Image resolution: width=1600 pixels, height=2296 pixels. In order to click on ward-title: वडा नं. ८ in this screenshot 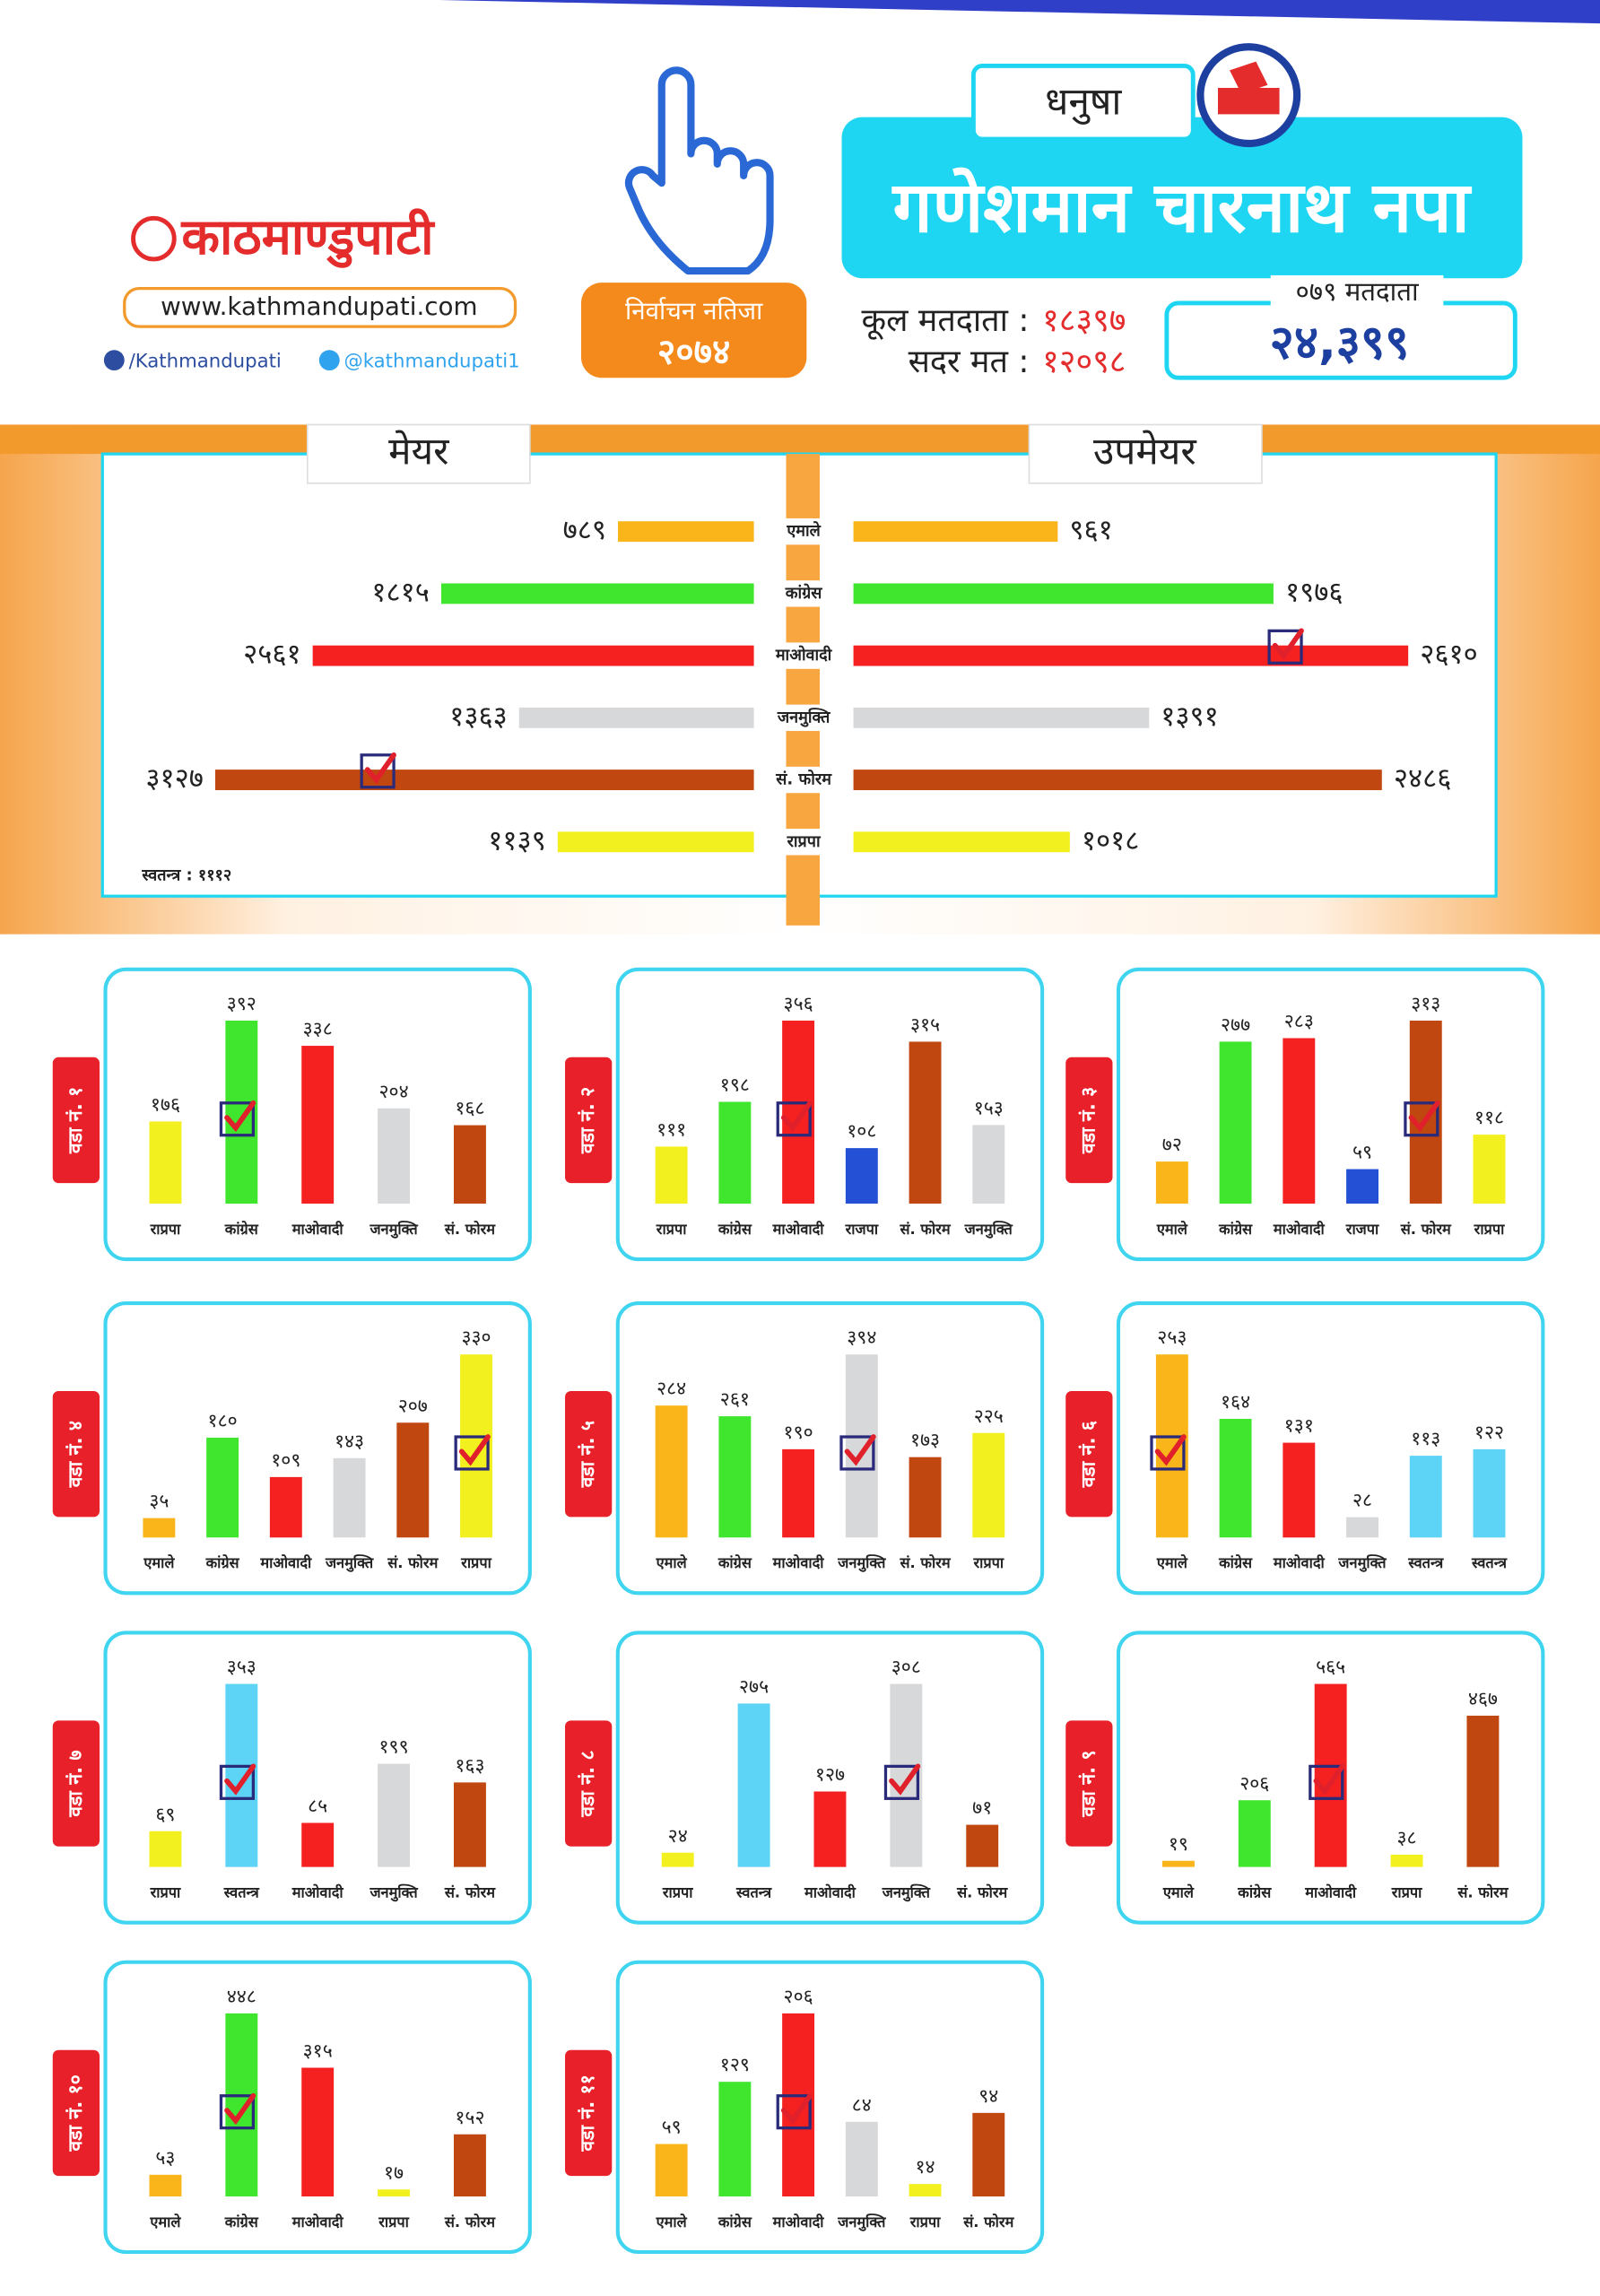, I will do `click(588, 1783)`.